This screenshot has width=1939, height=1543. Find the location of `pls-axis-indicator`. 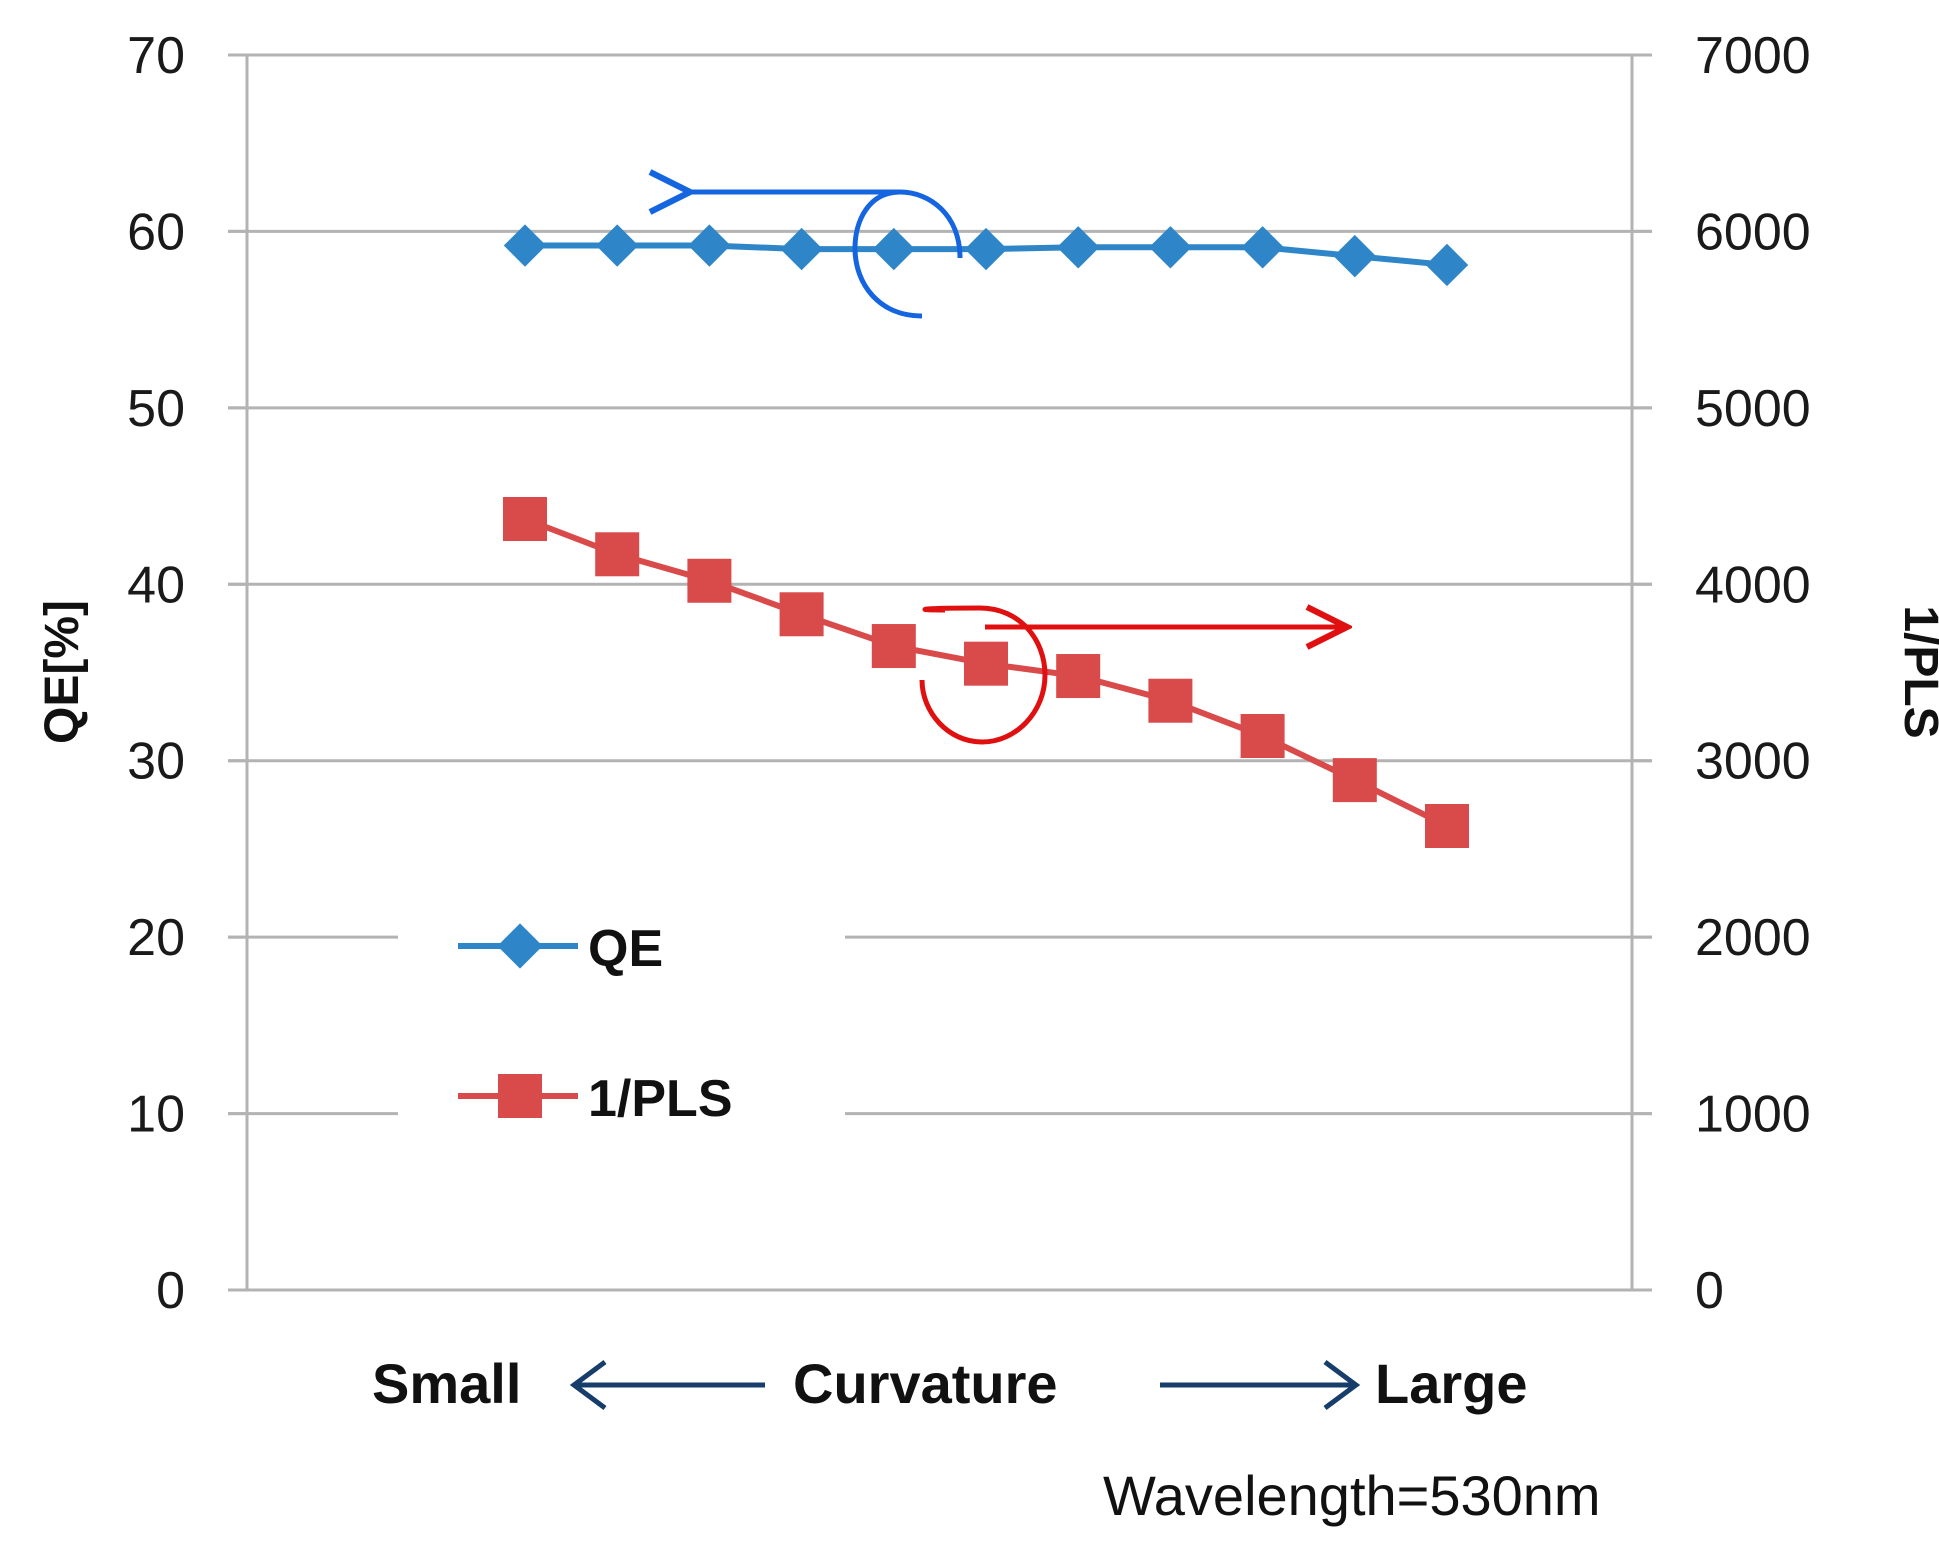

pls-axis-indicator is located at coordinates (1133, 675).